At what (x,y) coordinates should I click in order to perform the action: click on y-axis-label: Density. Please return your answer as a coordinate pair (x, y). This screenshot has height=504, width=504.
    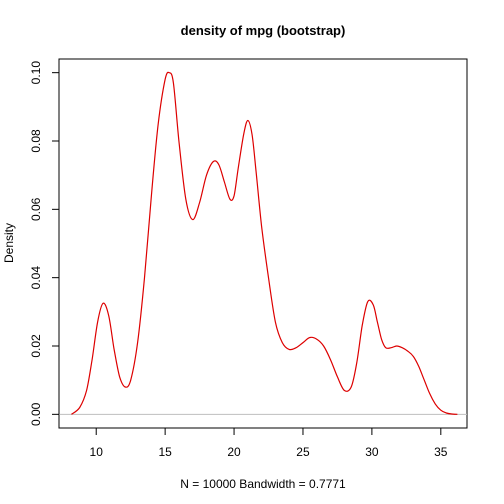
    Looking at the image, I should click on (9, 243).